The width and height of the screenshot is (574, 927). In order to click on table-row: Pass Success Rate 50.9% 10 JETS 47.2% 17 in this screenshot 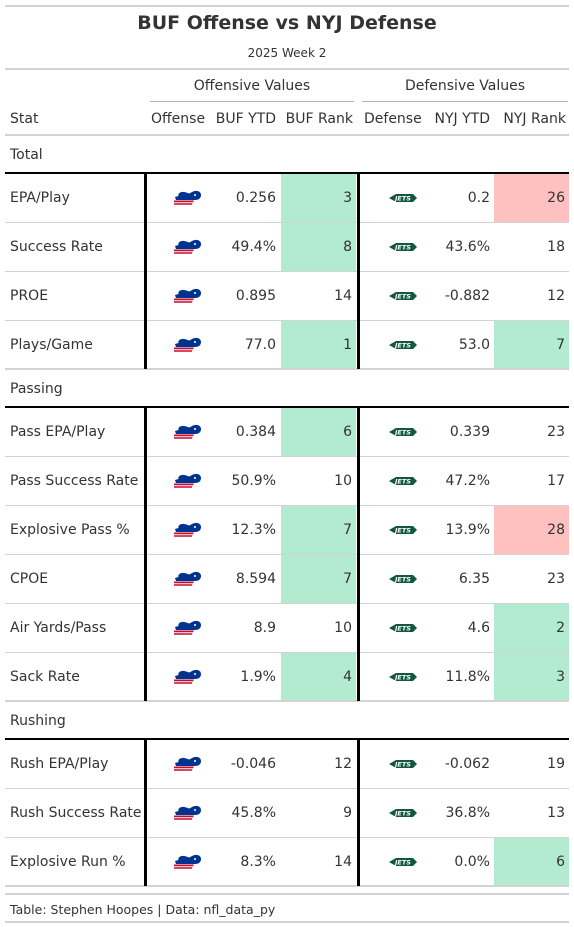, I will do `click(287, 481)`.